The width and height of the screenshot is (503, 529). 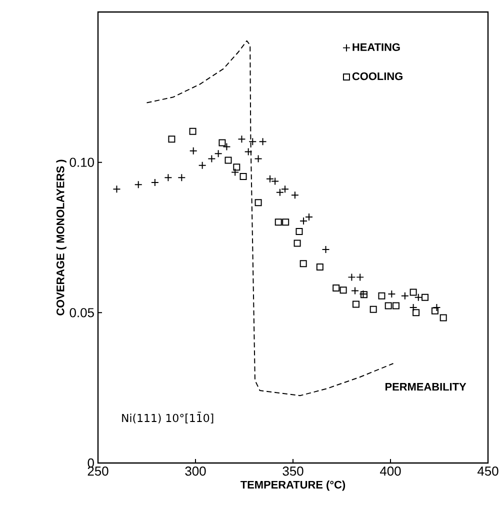 What do you see at coordinates (98, 471) in the screenshot?
I see `x-tick-label: 250` at bounding box center [98, 471].